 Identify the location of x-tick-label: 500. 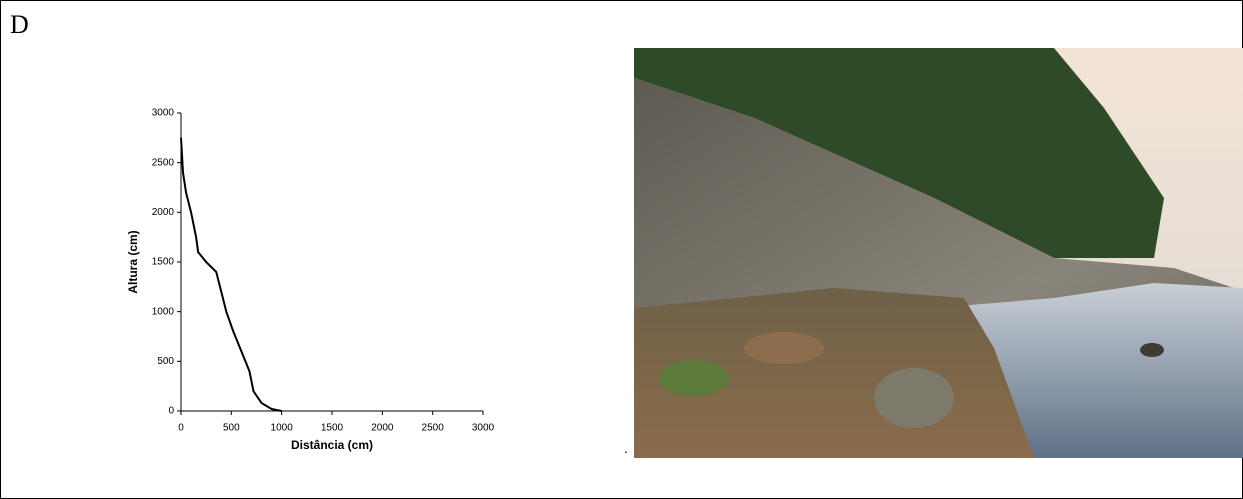
(231, 428).